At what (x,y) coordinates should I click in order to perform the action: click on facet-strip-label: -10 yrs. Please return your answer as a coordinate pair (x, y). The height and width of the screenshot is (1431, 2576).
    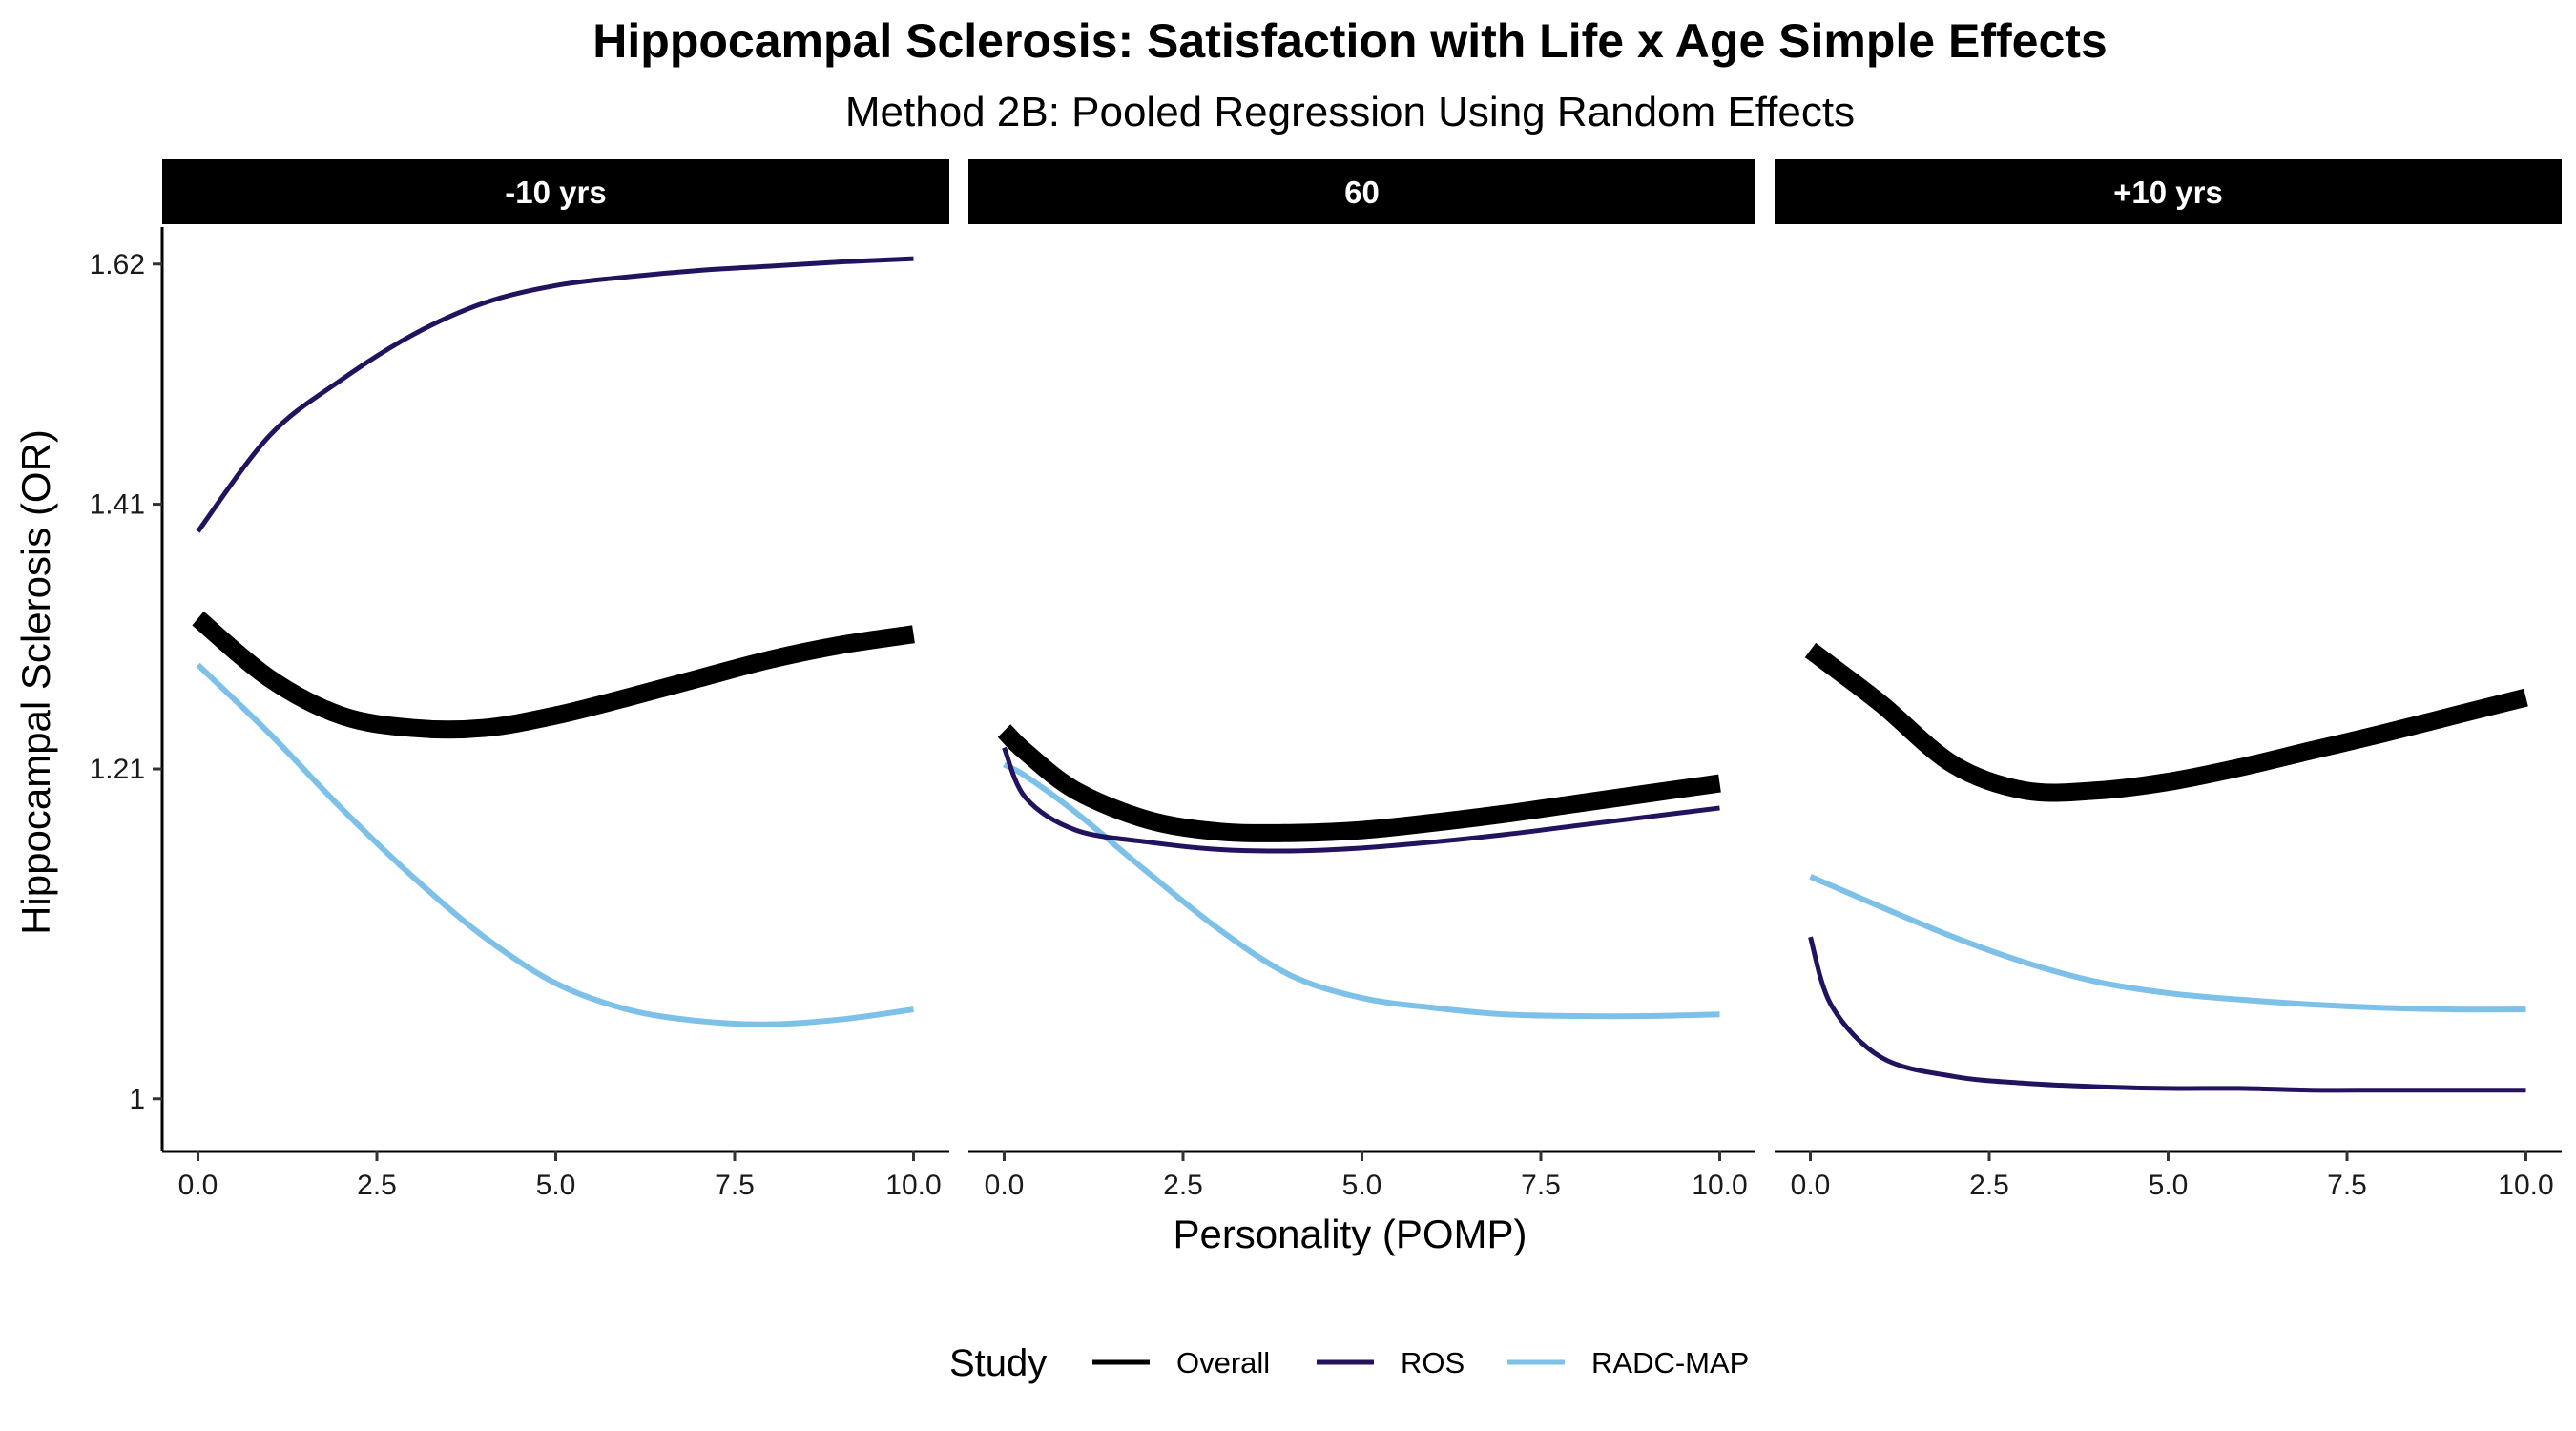
    Looking at the image, I should click on (555, 192).